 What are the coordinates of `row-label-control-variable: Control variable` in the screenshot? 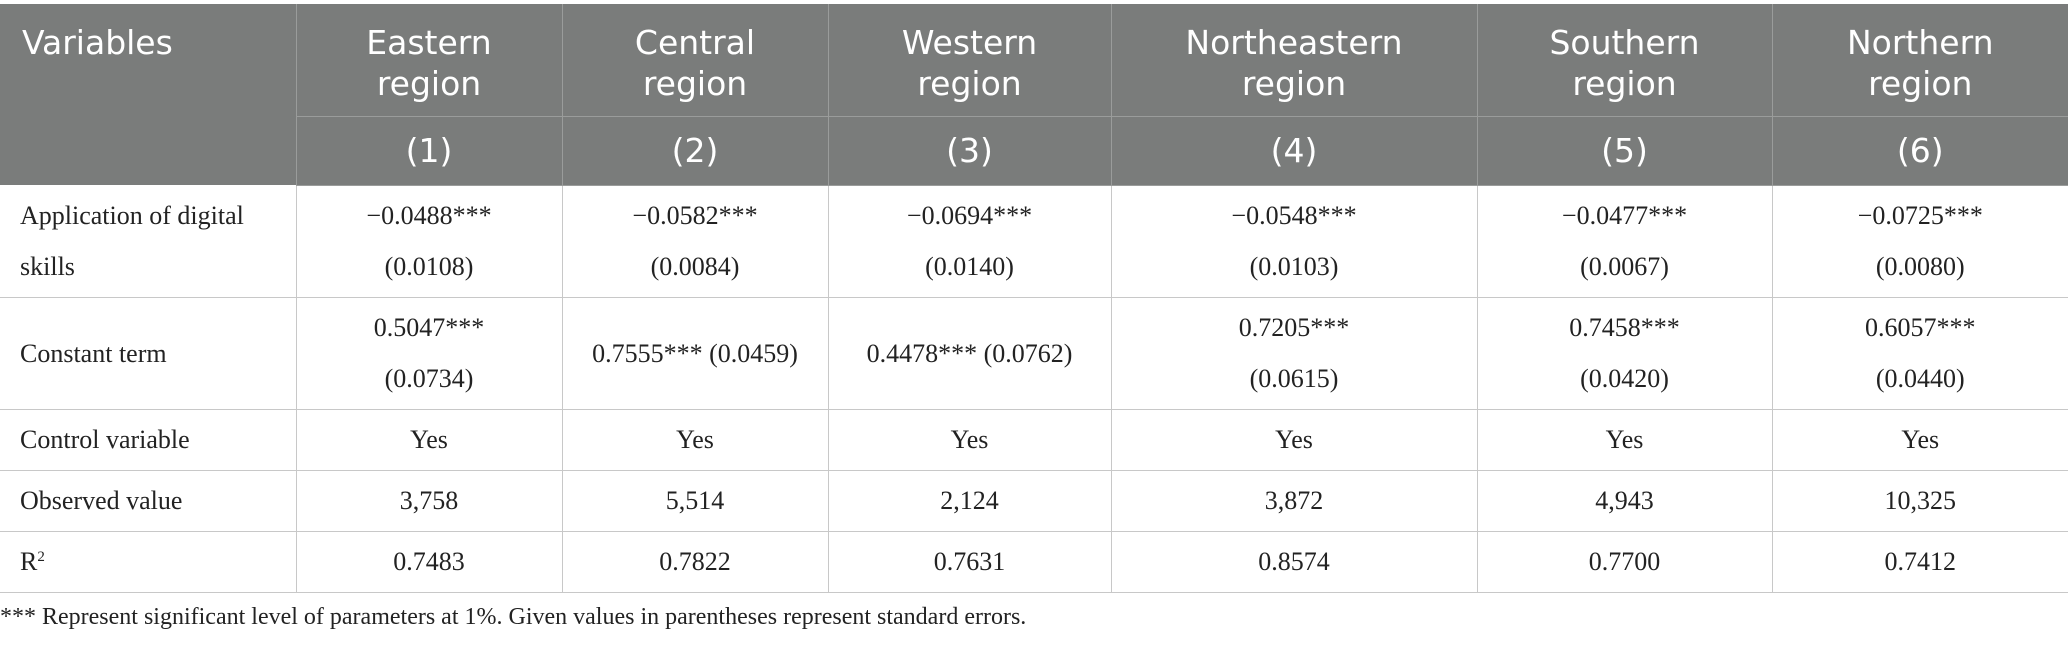 It's located at (148, 440).